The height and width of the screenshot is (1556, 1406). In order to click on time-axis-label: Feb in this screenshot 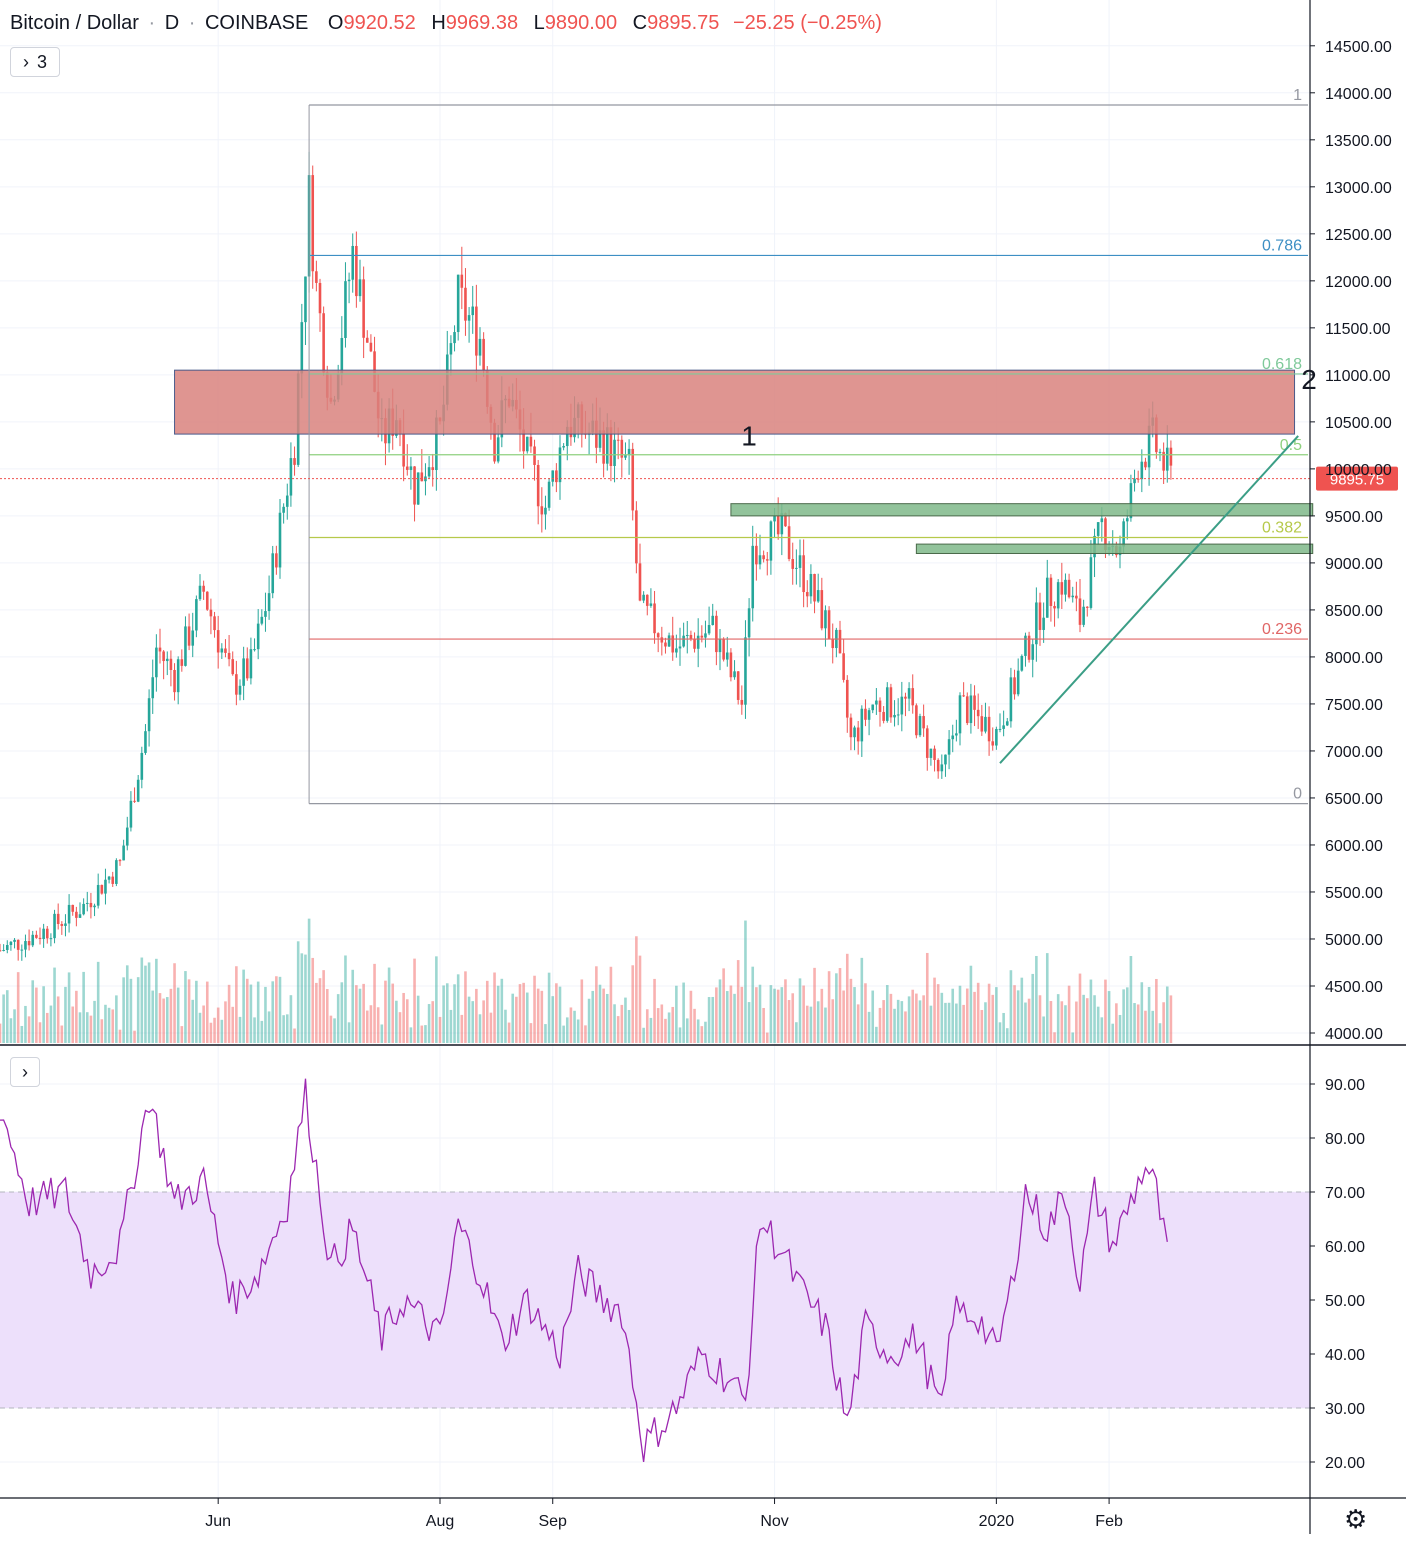, I will do `click(1109, 1521)`.